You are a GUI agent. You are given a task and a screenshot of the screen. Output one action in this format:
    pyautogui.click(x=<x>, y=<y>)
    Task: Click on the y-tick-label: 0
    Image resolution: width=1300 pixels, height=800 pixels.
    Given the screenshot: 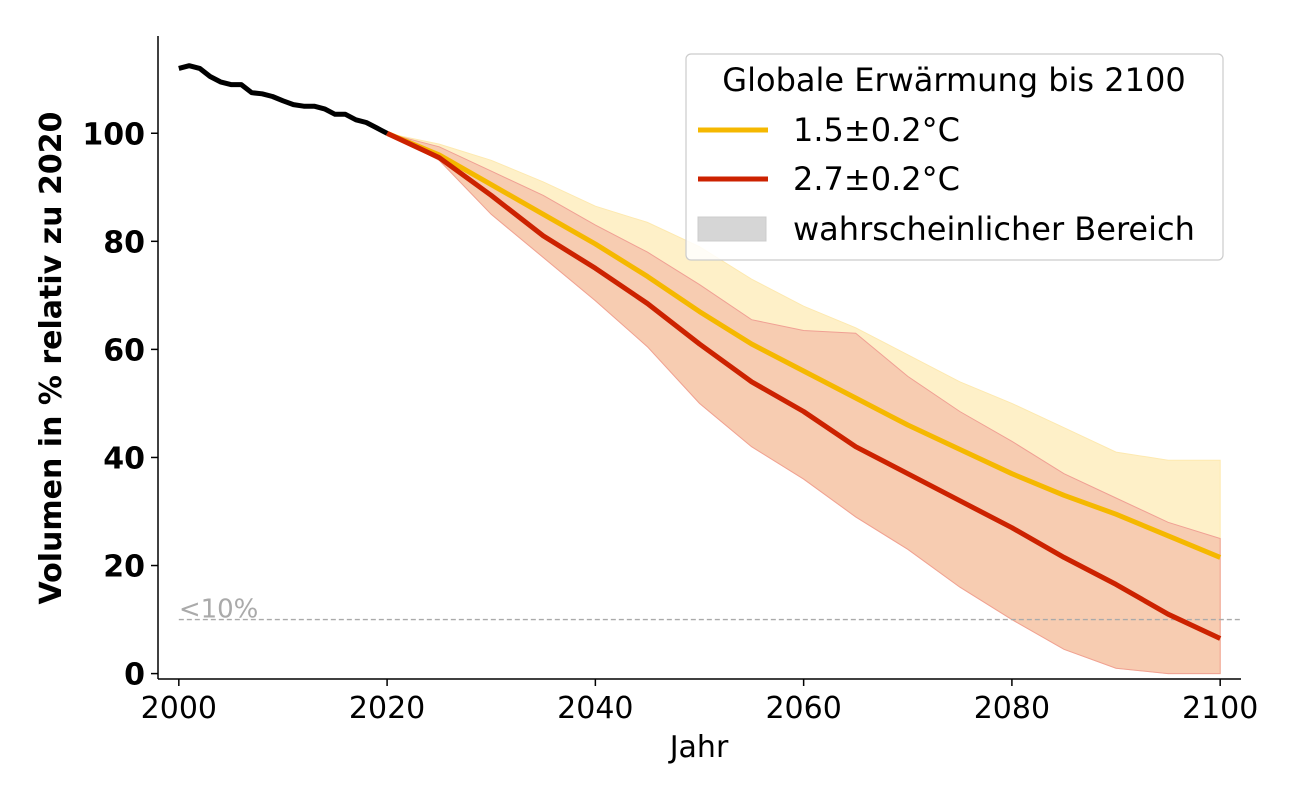 What is the action you would take?
    pyautogui.click(x=134, y=675)
    